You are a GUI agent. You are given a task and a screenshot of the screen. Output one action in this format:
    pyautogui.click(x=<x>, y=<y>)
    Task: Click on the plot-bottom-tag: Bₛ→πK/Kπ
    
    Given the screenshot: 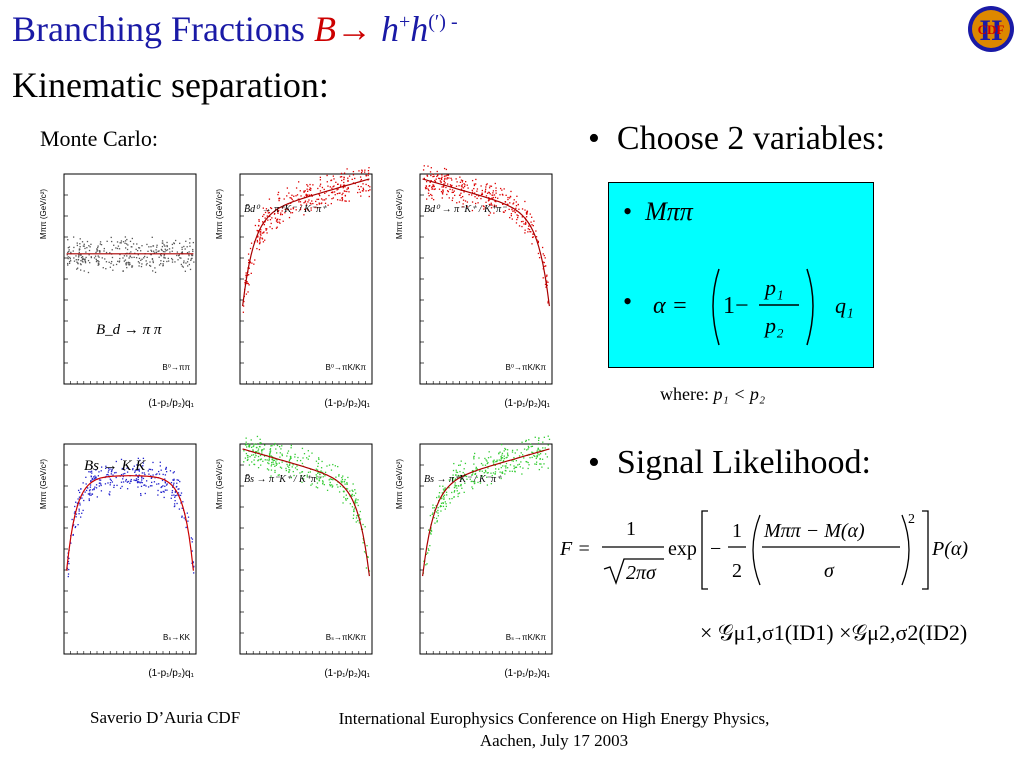 What is the action you would take?
    pyautogui.click(x=346, y=637)
    